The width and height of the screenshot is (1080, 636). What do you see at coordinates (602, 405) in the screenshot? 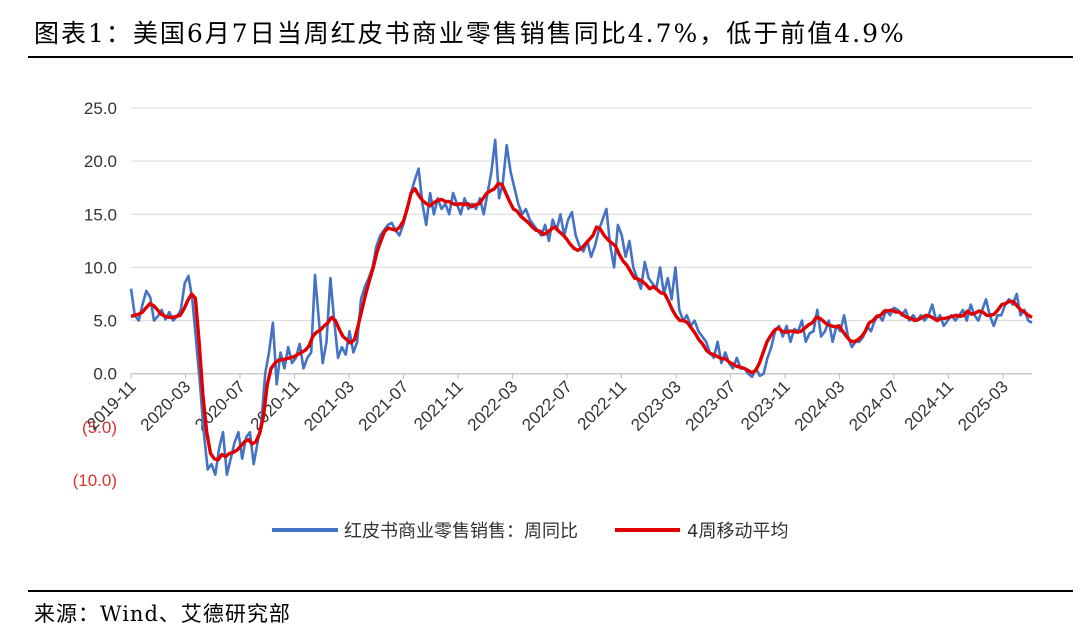
I see `x-tick-label: 2022-11` at bounding box center [602, 405].